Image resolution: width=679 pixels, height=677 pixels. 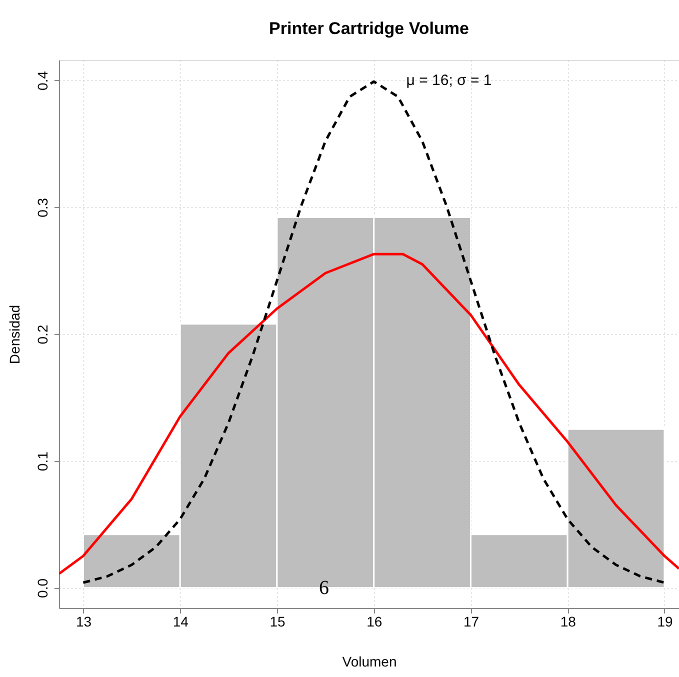 I want to click on annotation: μ = 16; σ = 1, so click(x=449, y=80).